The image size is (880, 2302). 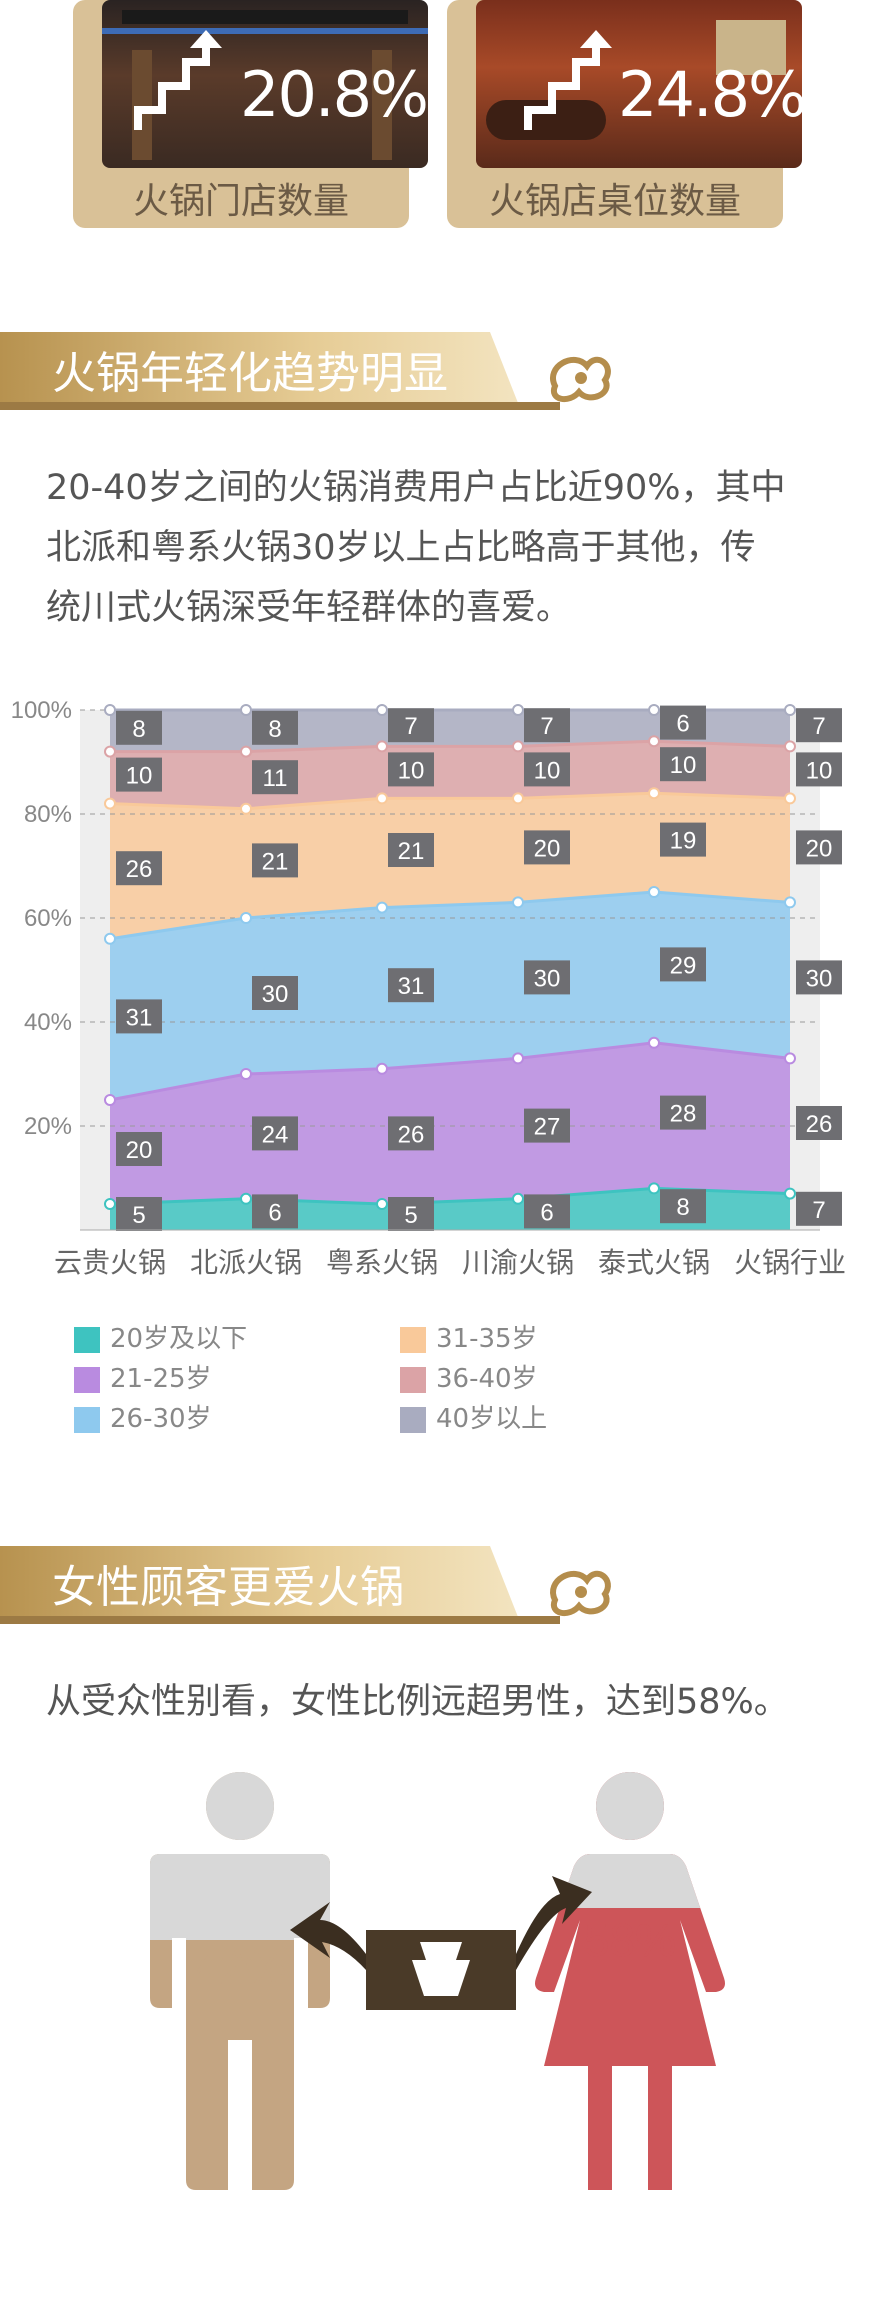 What do you see at coordinates (630, 1940) in the screenshot?
I see `female-percentage: 58%` at bounding box center [630, 1940].